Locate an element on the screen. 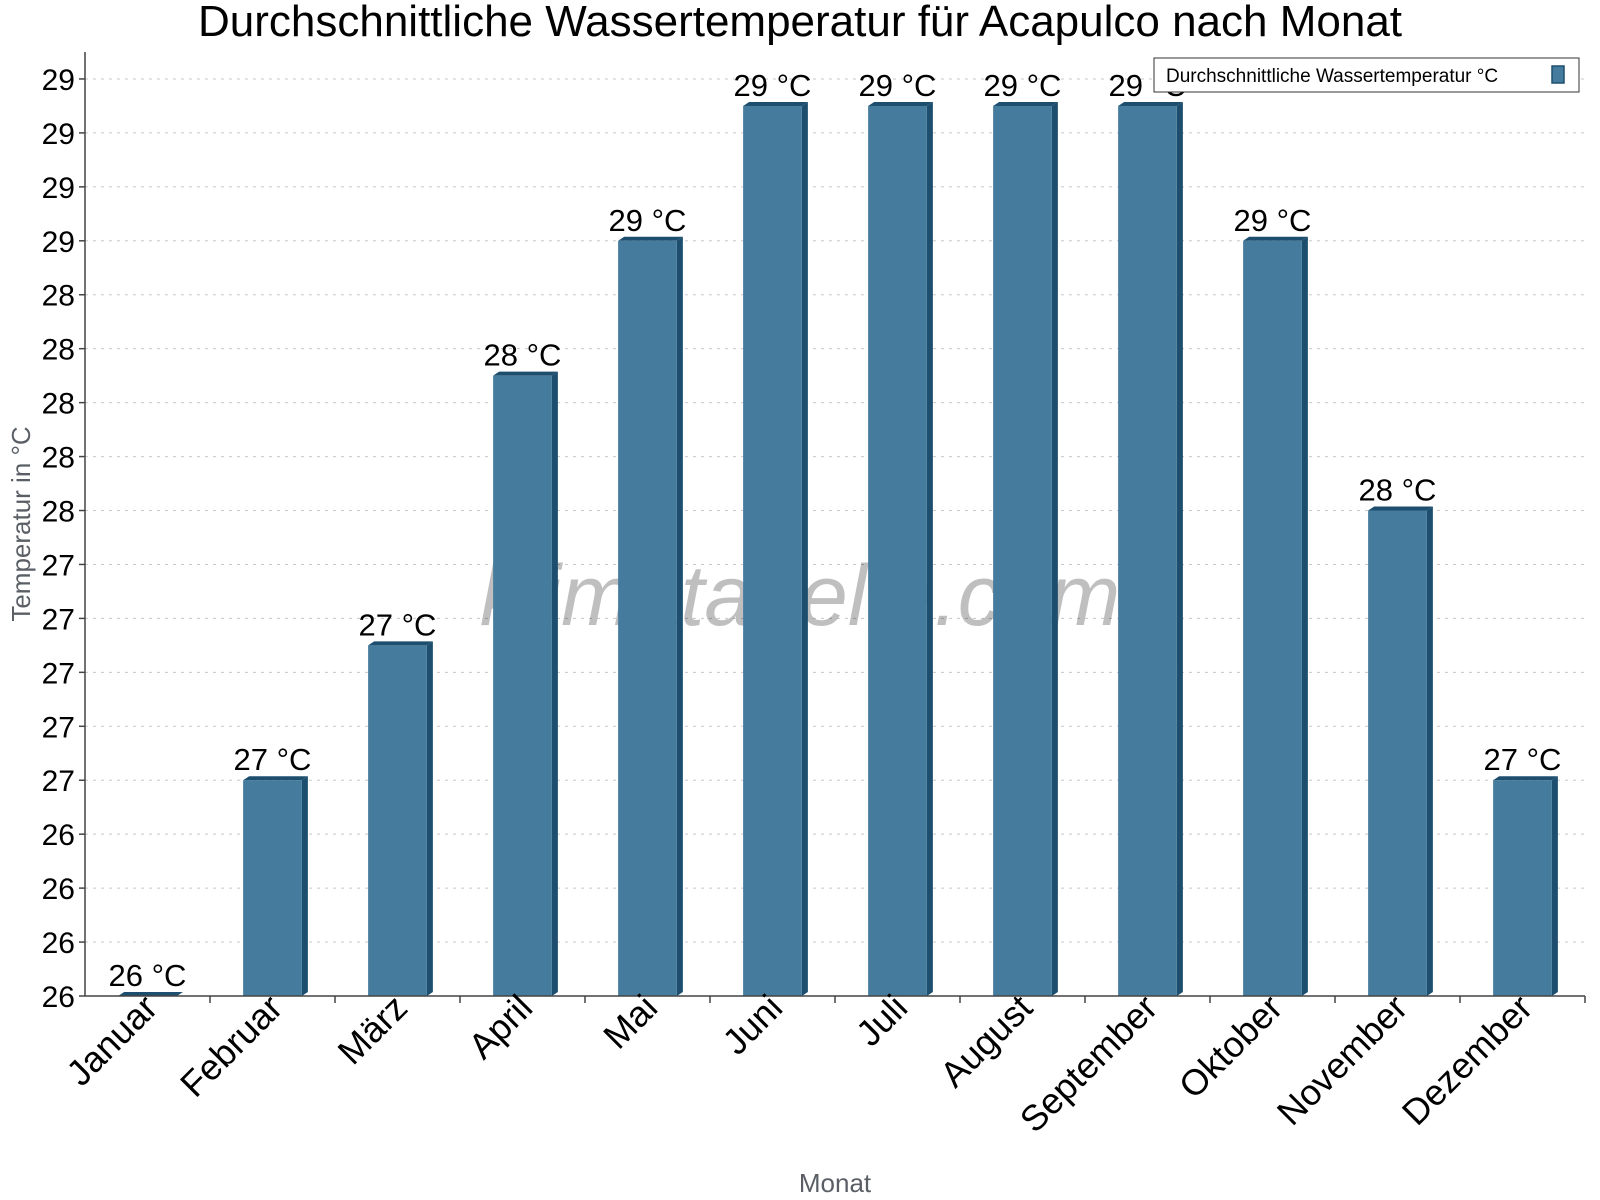 The height and width of the screenshot is (1200, 1600). bar-september is located at coordinates (1150, 548).